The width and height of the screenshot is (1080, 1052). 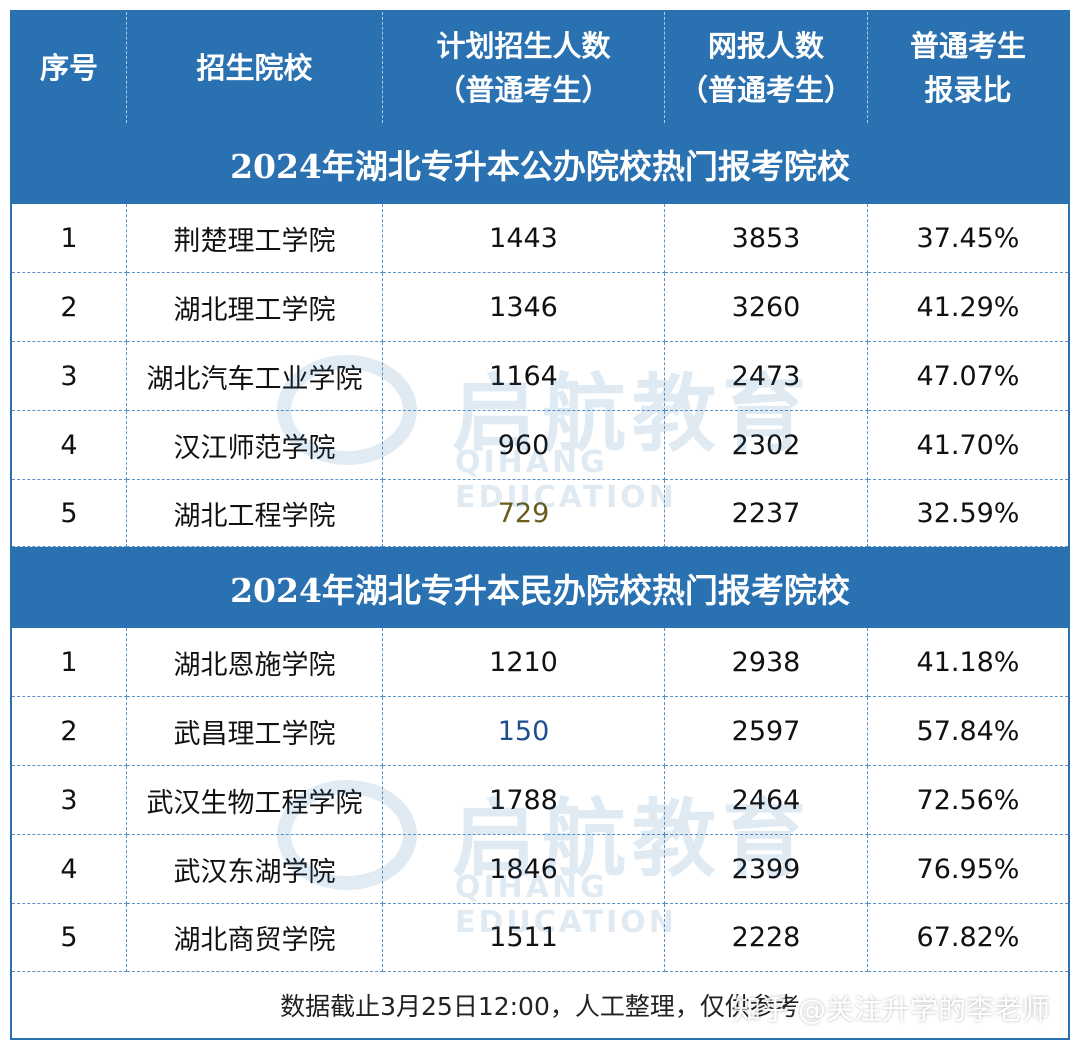 I want to click on header-school: 招生院校, so click(x=255, y=67).